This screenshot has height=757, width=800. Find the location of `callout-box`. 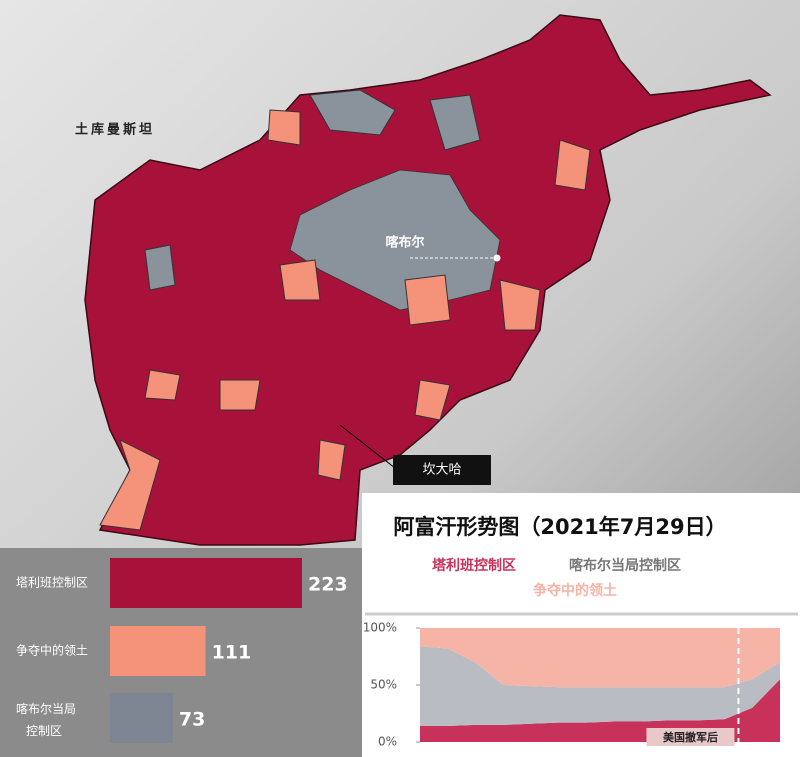

callout-box is located at coordinates (442, 470).